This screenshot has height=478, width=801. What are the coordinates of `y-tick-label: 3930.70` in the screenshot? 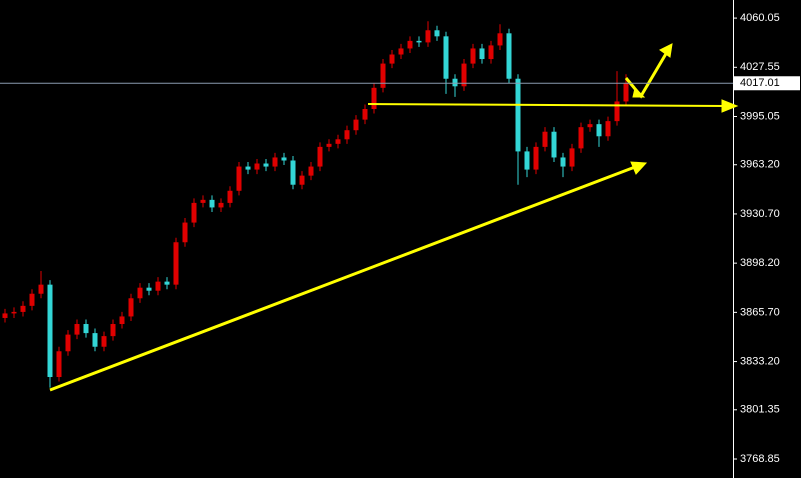 It's located at (760, 214).